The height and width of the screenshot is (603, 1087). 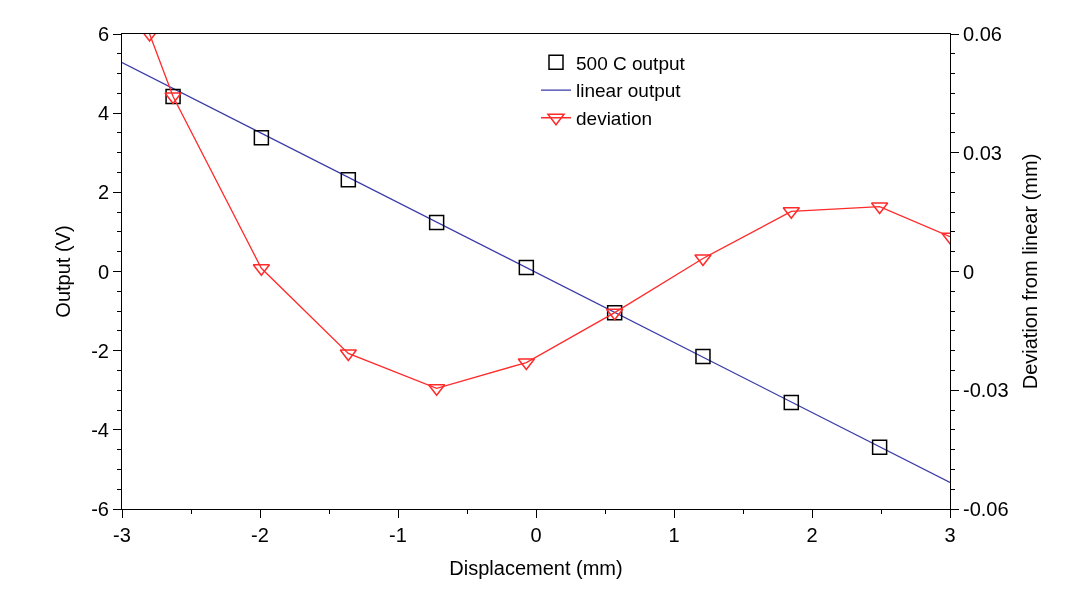 I want to click on y2-axis-title: Deviation from linear (mm), so click(x=1030, y=271).